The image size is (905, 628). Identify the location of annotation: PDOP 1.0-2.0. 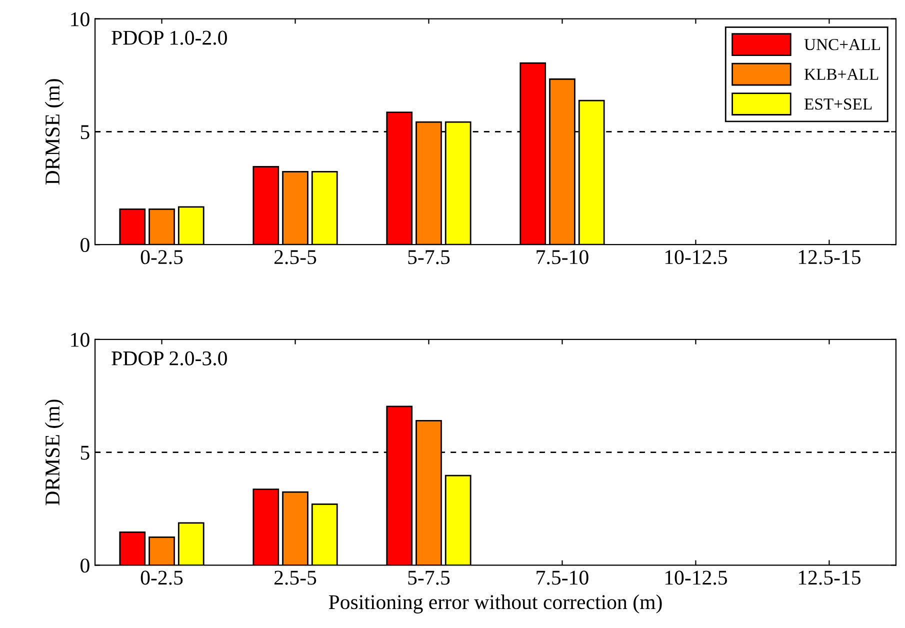
(169, 37).